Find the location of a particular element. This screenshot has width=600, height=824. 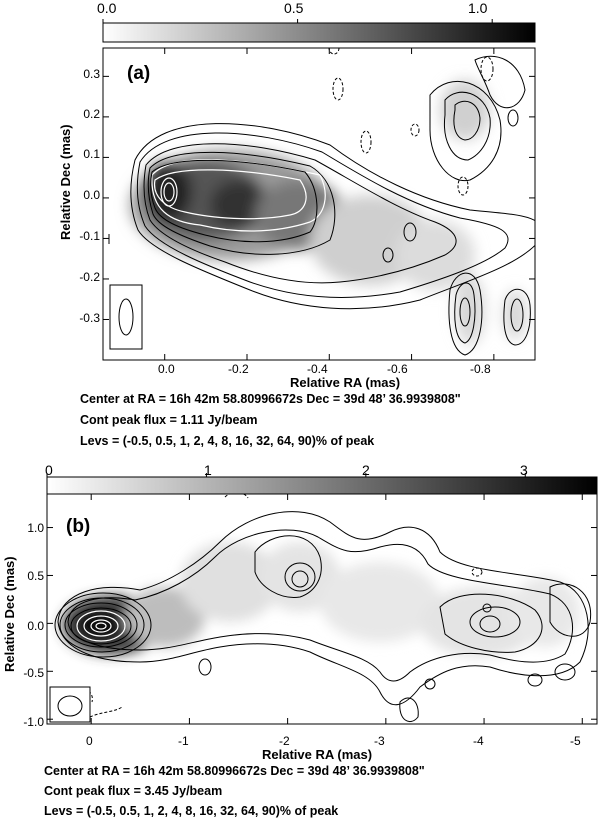

panel-label-a: (a) is located at coordinates (138, 73).